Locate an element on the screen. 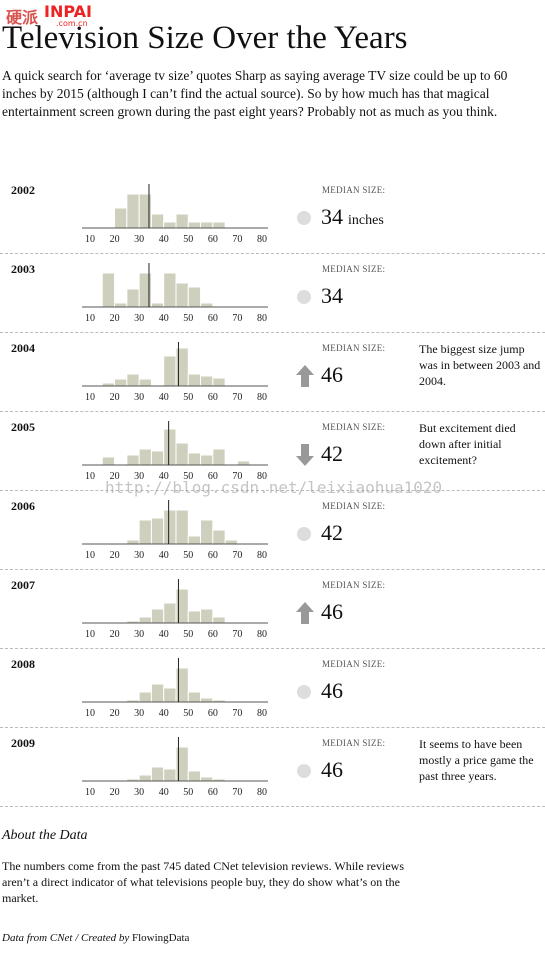 The image size is (545, 954). median-value-box: 34 inches is located at coordinates (352, 219).